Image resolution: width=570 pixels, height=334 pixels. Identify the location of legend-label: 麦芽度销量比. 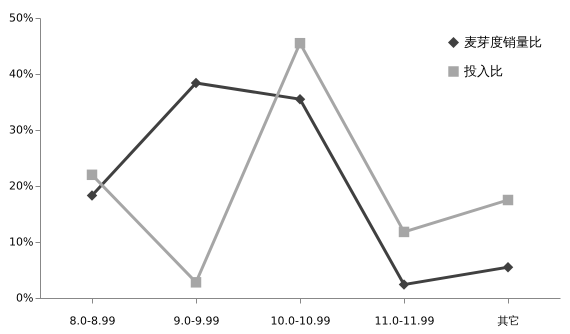
(503, 42).